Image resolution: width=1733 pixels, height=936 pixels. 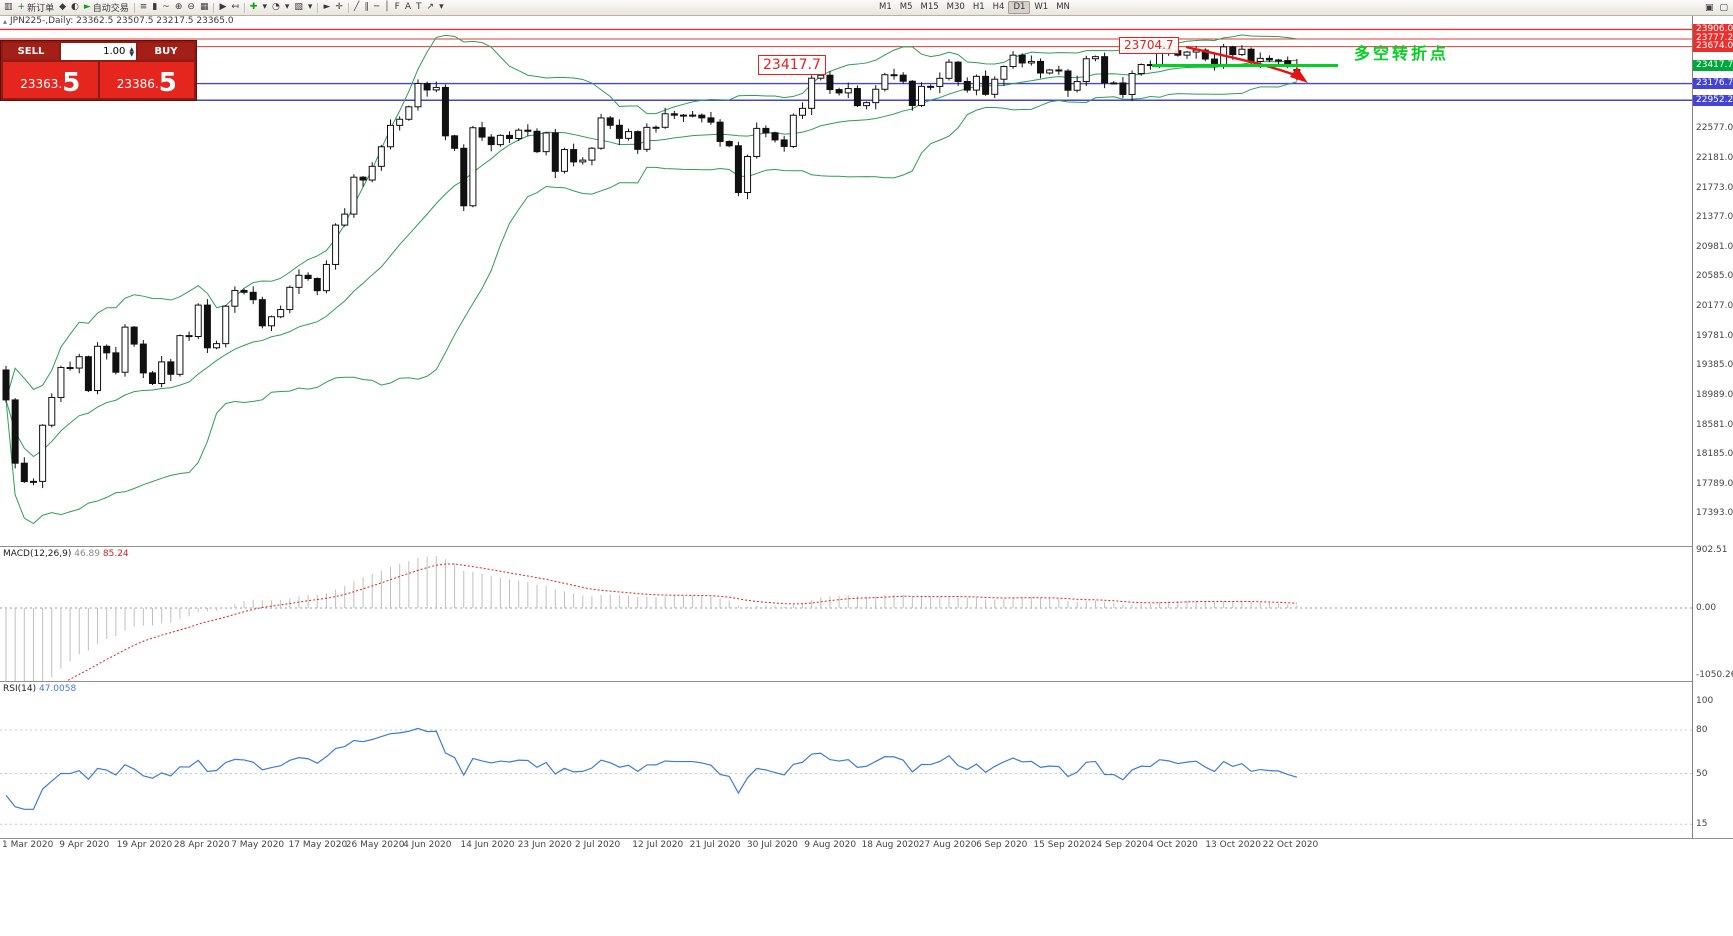 What do you see at coordinates (1714, 454) in the screenshot?
I see `price-axis-label: 18185.0` at bounding box center [1714, 454].